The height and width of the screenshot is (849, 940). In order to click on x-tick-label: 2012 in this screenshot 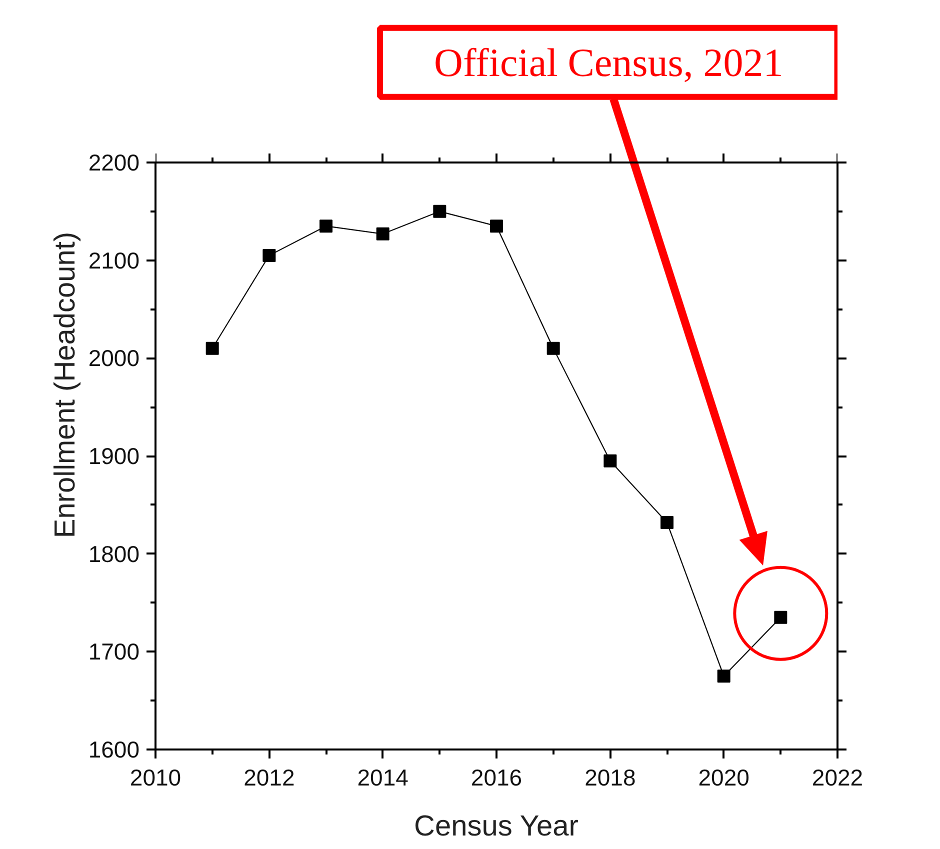, I will do `click(269, 777)`.